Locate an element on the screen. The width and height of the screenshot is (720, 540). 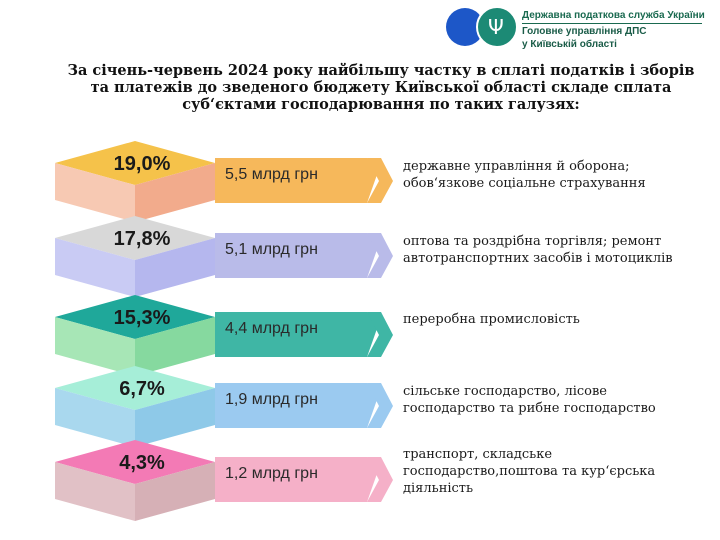
header-region: у Київській області is located at coordinates (569, 44).